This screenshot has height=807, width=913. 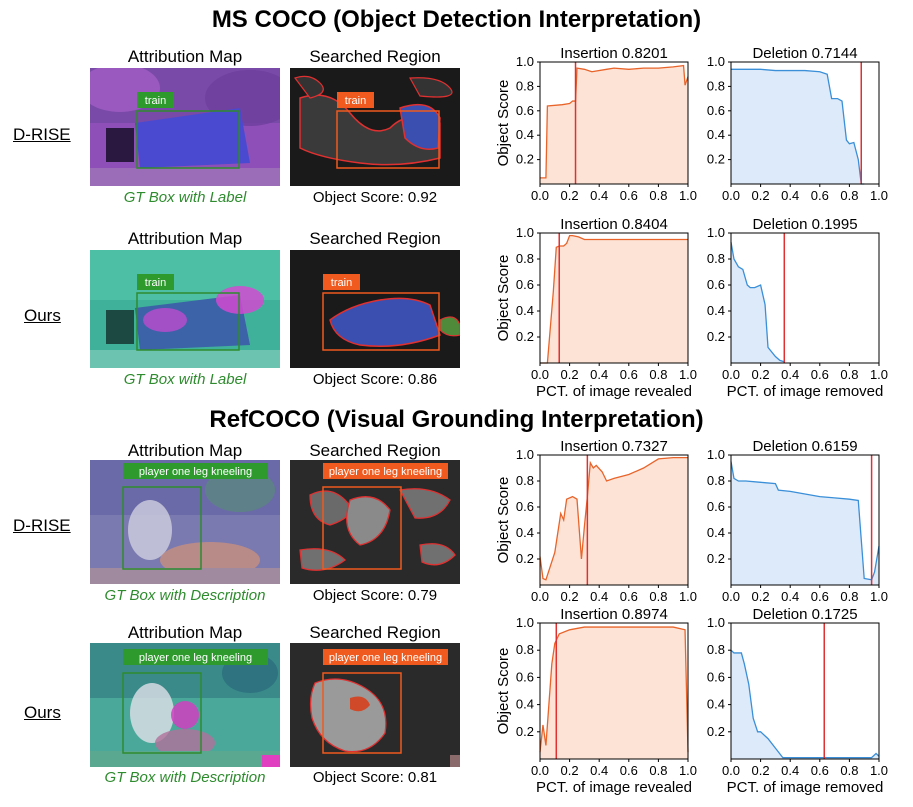 What do you see at coordinates (185, 450) in the screenshot?
I see `attribution-map-header: Attribution Map` at bounding box center [185, 450].